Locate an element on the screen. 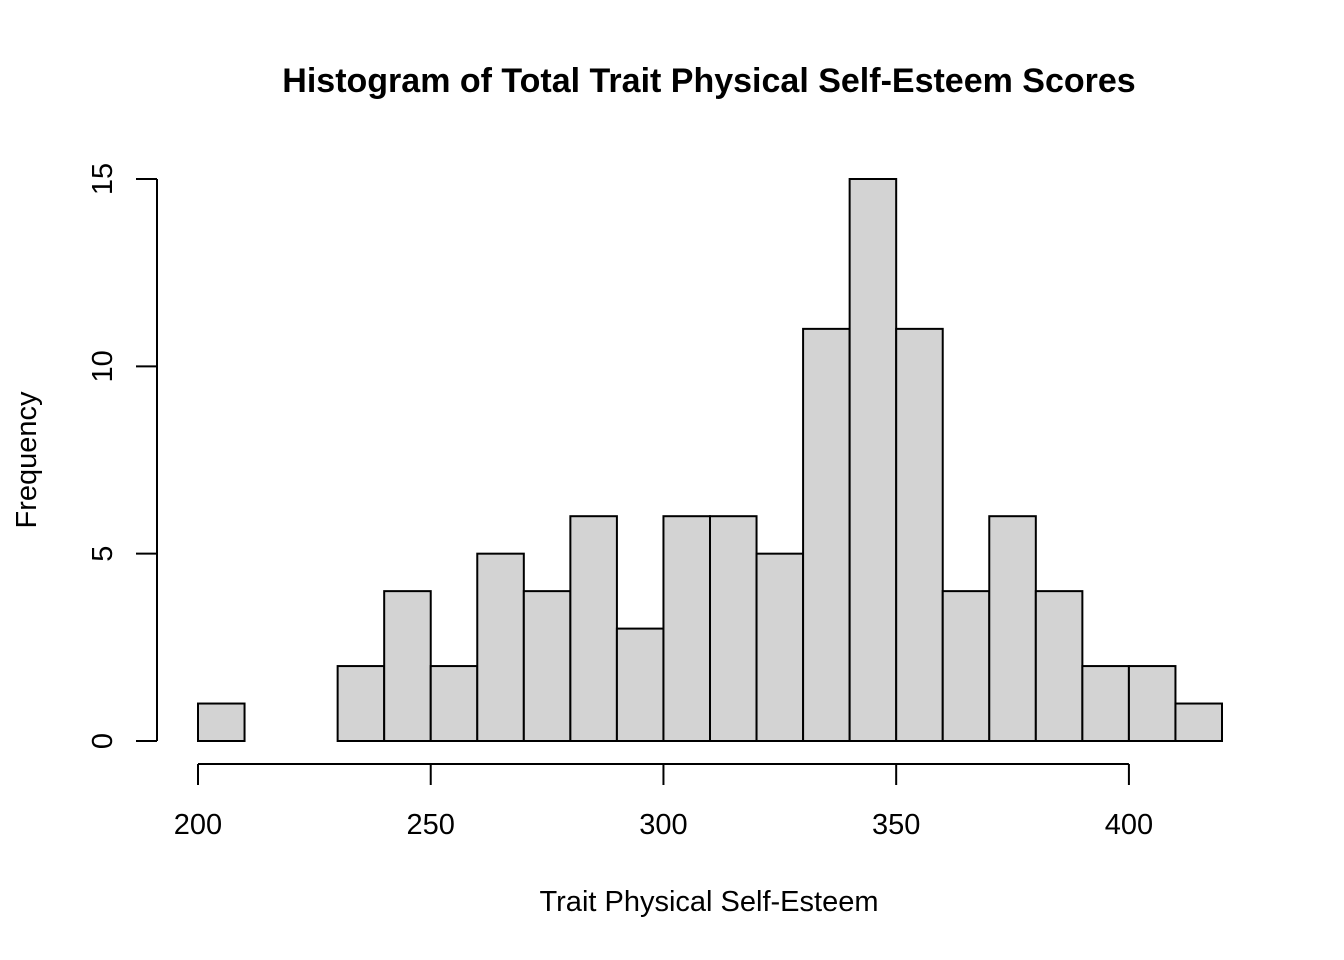 Image resolution: width=1344 pixels, height=960 pixels. y-tick-label: 5 is located at coordinates (103, 554).